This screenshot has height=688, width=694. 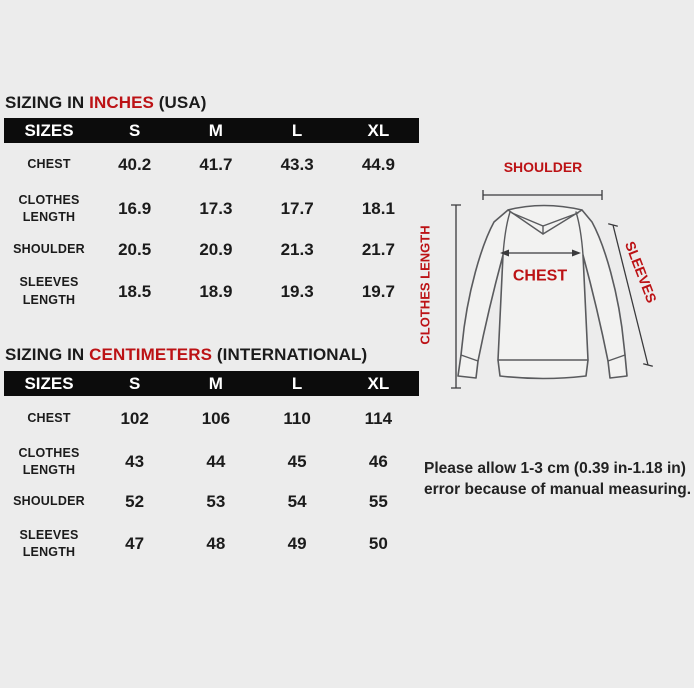 I want to click on value-m: 20.9, so click(x=216, y=249).